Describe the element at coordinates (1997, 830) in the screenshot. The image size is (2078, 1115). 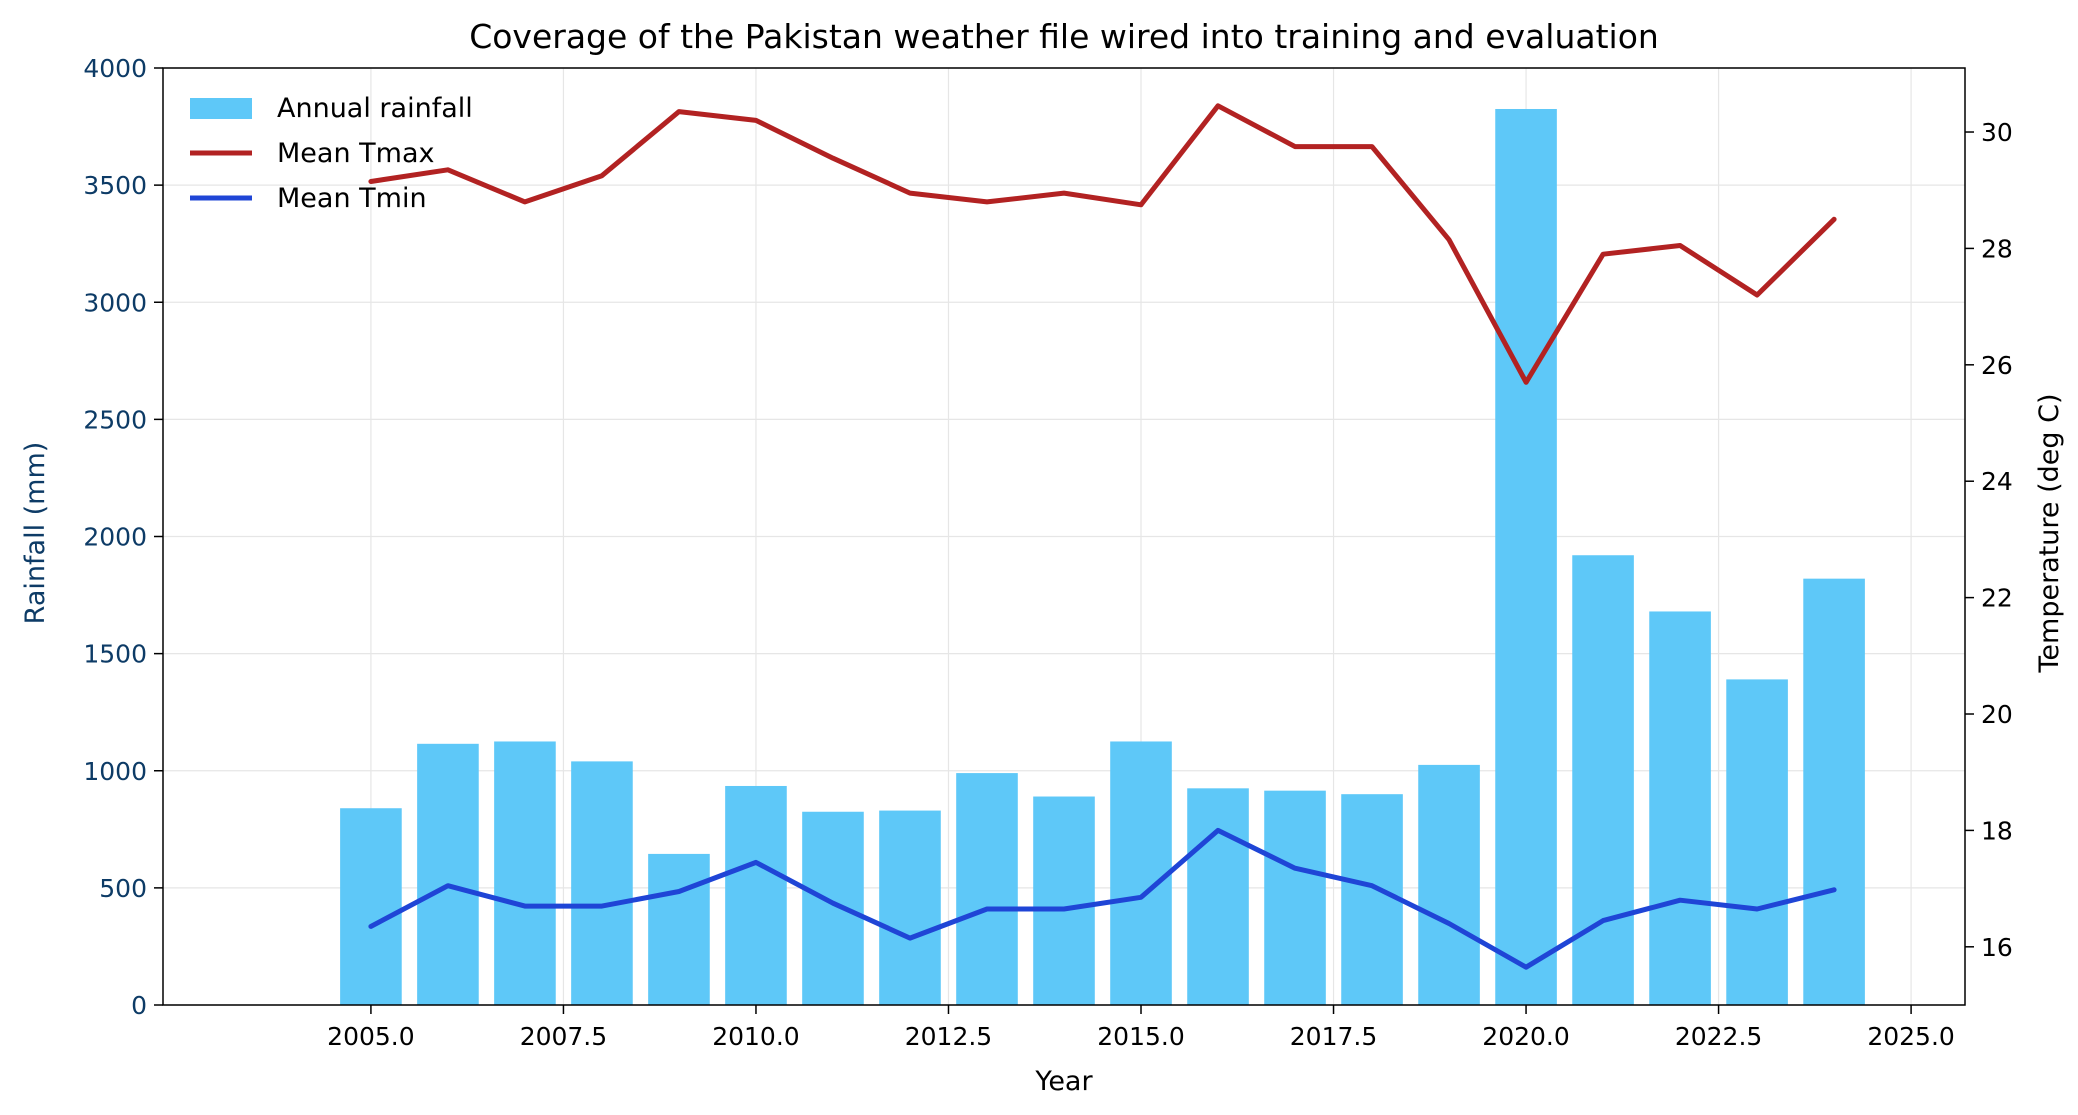
I see `y-right-tick-label: 18` at that location.